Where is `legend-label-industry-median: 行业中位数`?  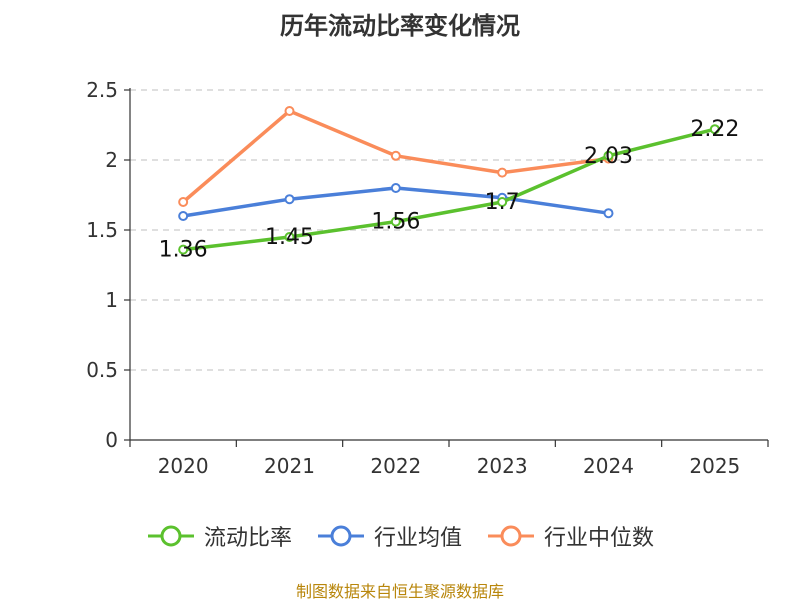 legend-label-industry-median: 行业中位数 is located at coordinates (599, 538).